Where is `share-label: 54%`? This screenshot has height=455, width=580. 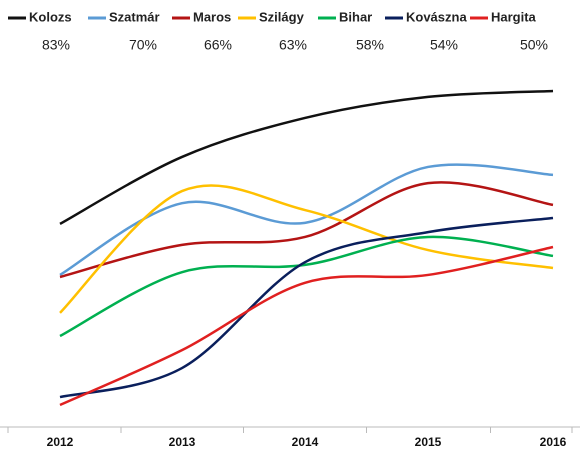
share-label: 54% is located at coordinates (444, 45).